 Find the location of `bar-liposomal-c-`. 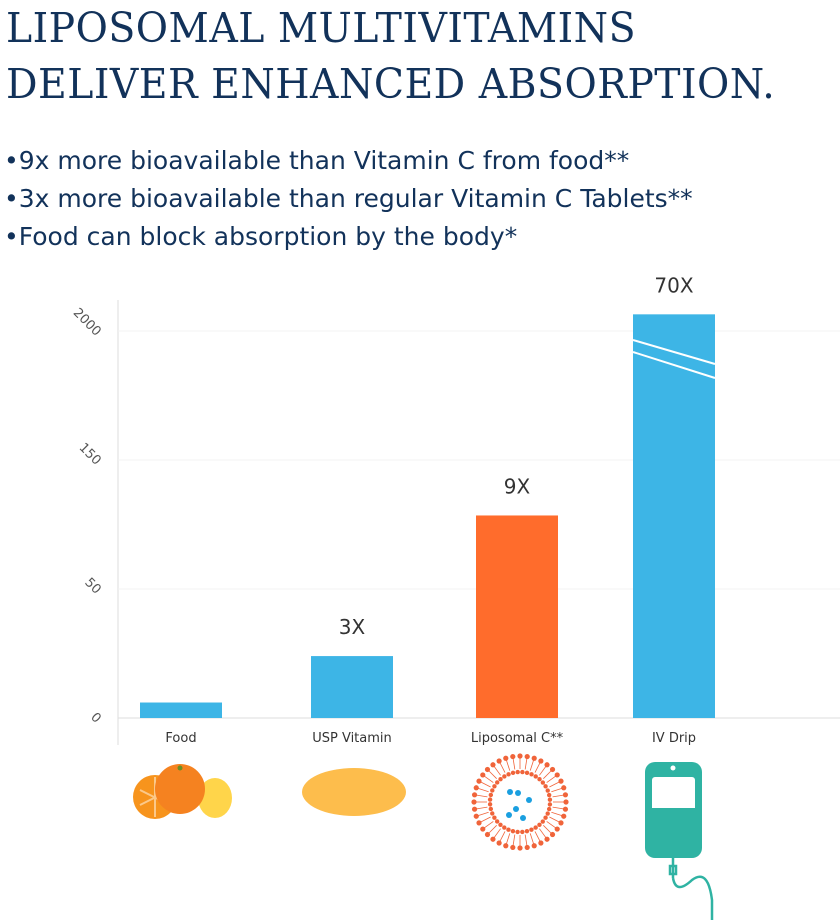

bar-liposomal-c- is located at coordinates (517, 616).